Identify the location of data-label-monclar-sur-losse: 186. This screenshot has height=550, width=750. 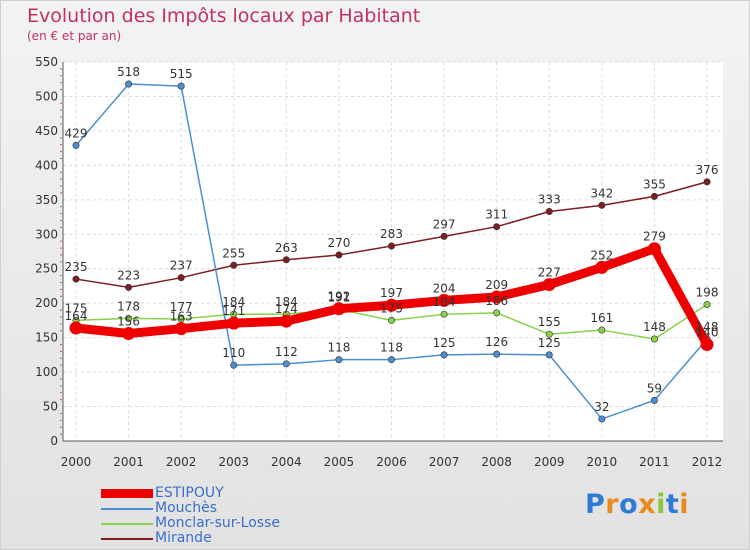
(496, 301).